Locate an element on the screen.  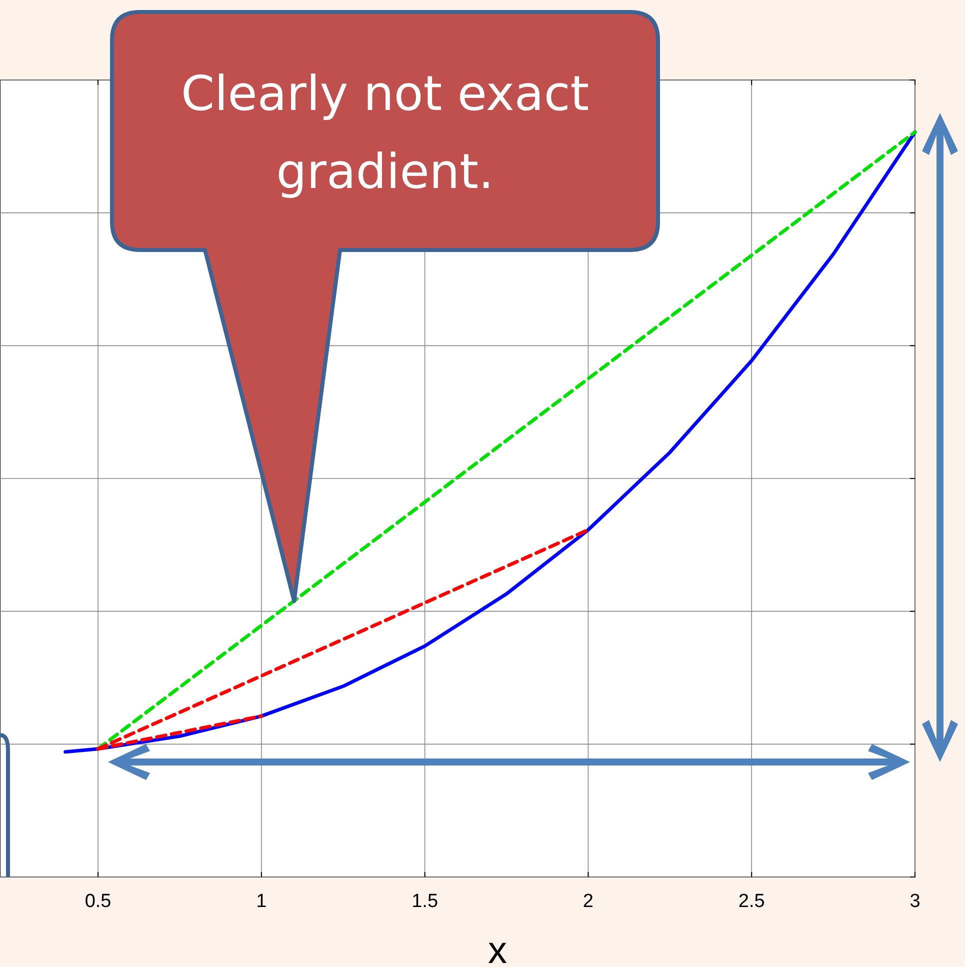
x-tick-label: 2 is located at coordinates (588, 901).